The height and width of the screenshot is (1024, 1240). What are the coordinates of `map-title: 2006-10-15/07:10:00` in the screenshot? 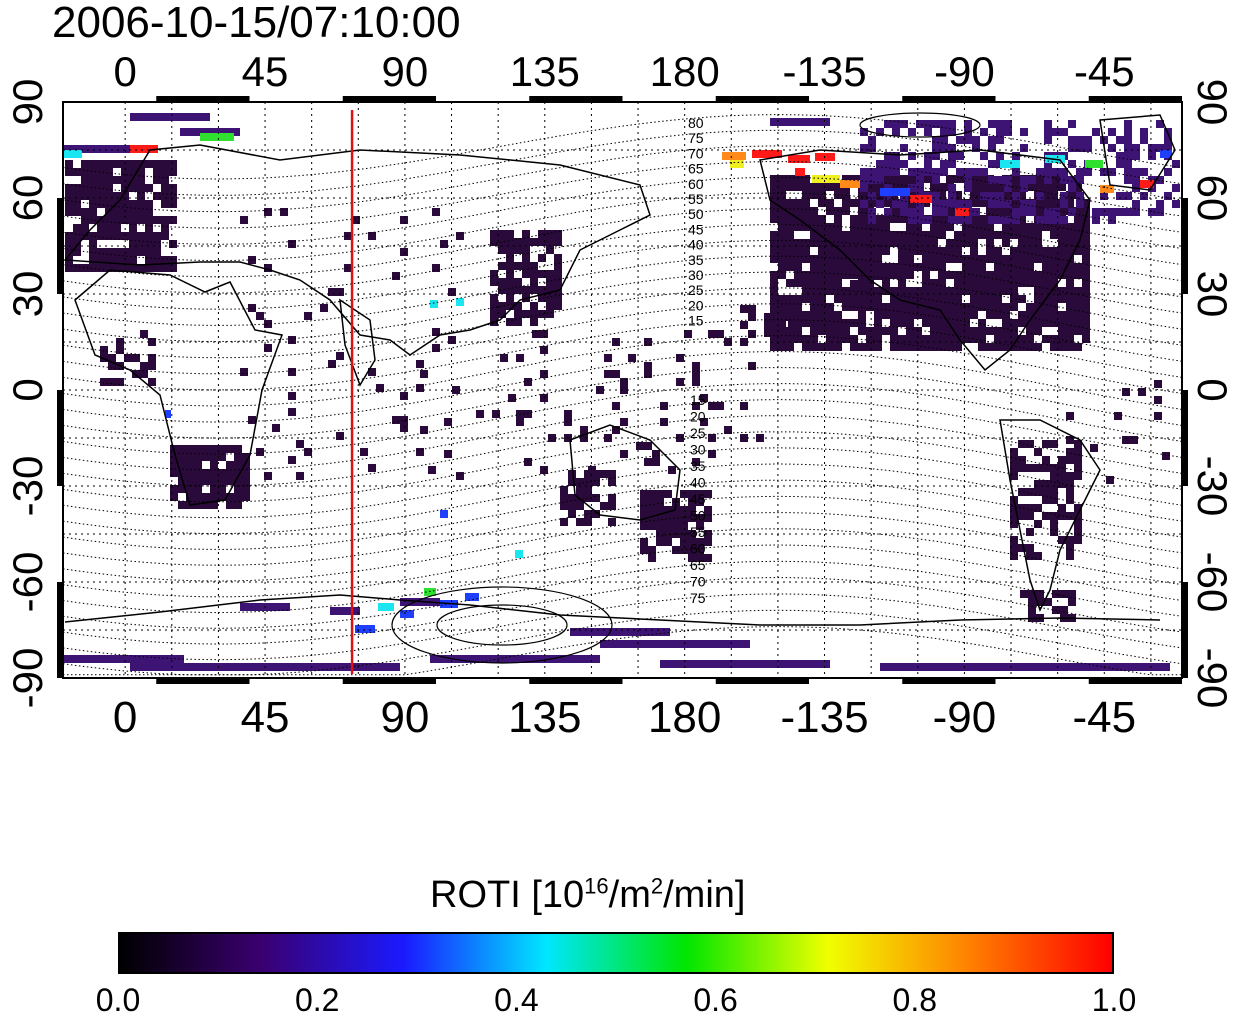 It's located at (256, 23).